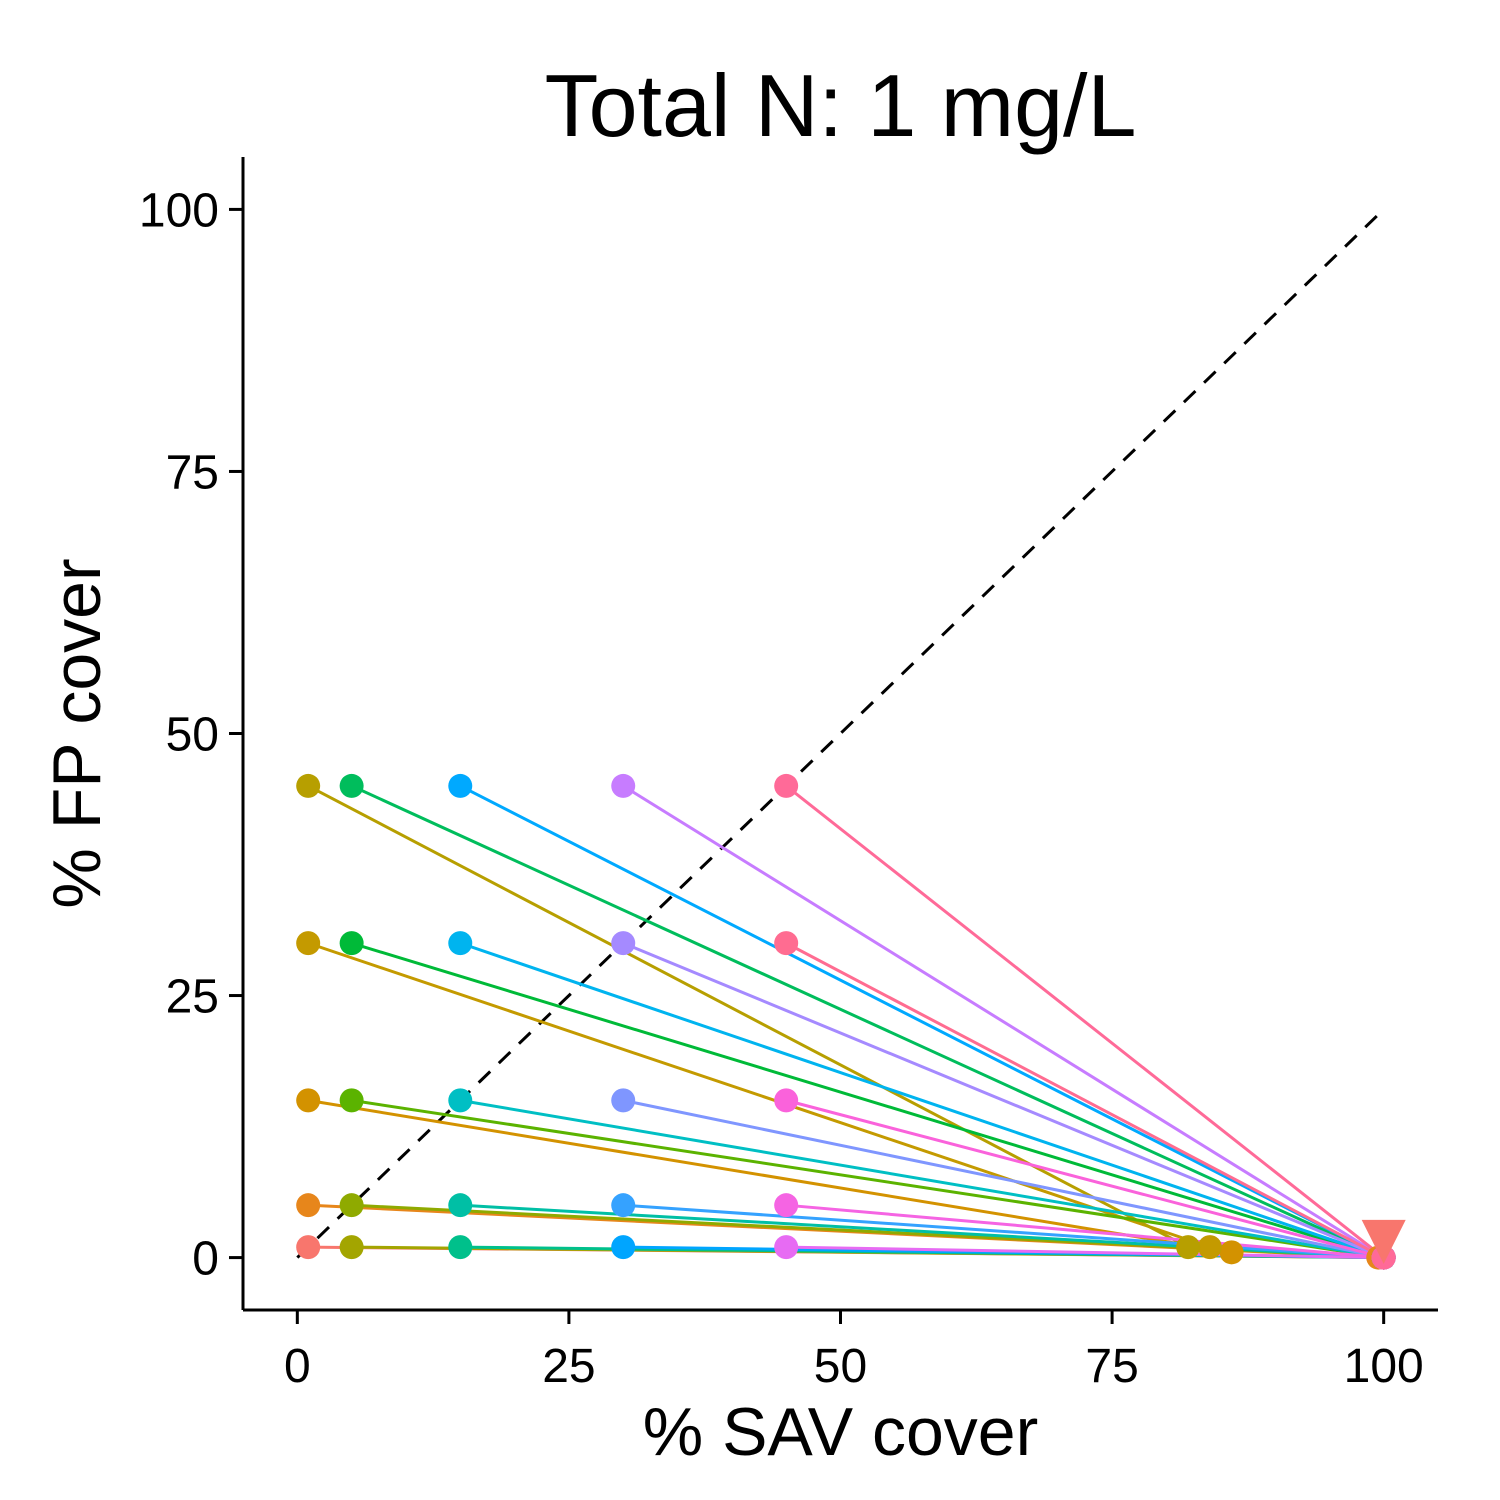  What do you see at coordinates (1111, 1366) in the screenshot?
I see `x-tick-label: 75` at bounding box center [1111, 1366].